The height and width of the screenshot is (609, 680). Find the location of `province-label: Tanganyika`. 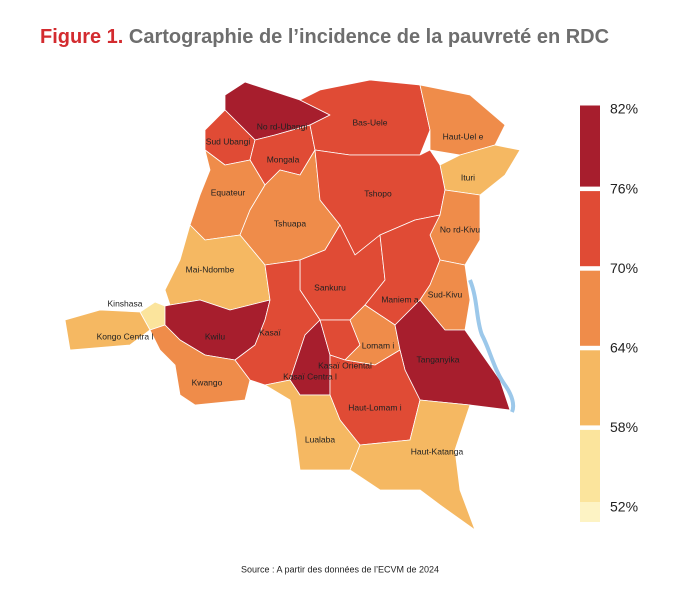

province-label: Tanganyika is located at coordinates (437, 359).